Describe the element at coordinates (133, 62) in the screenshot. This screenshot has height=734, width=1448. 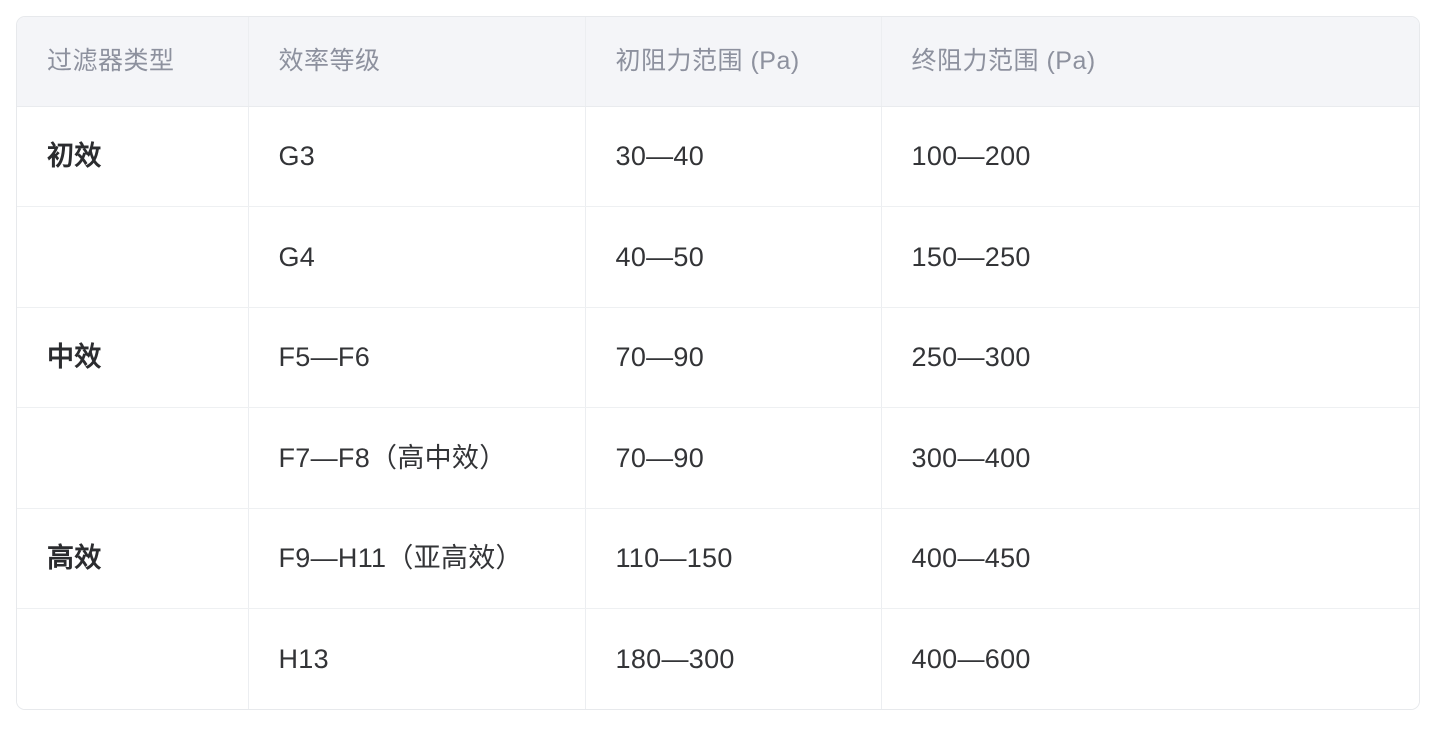
I see `column-header-filter-type: 过滤器类型` at that location.